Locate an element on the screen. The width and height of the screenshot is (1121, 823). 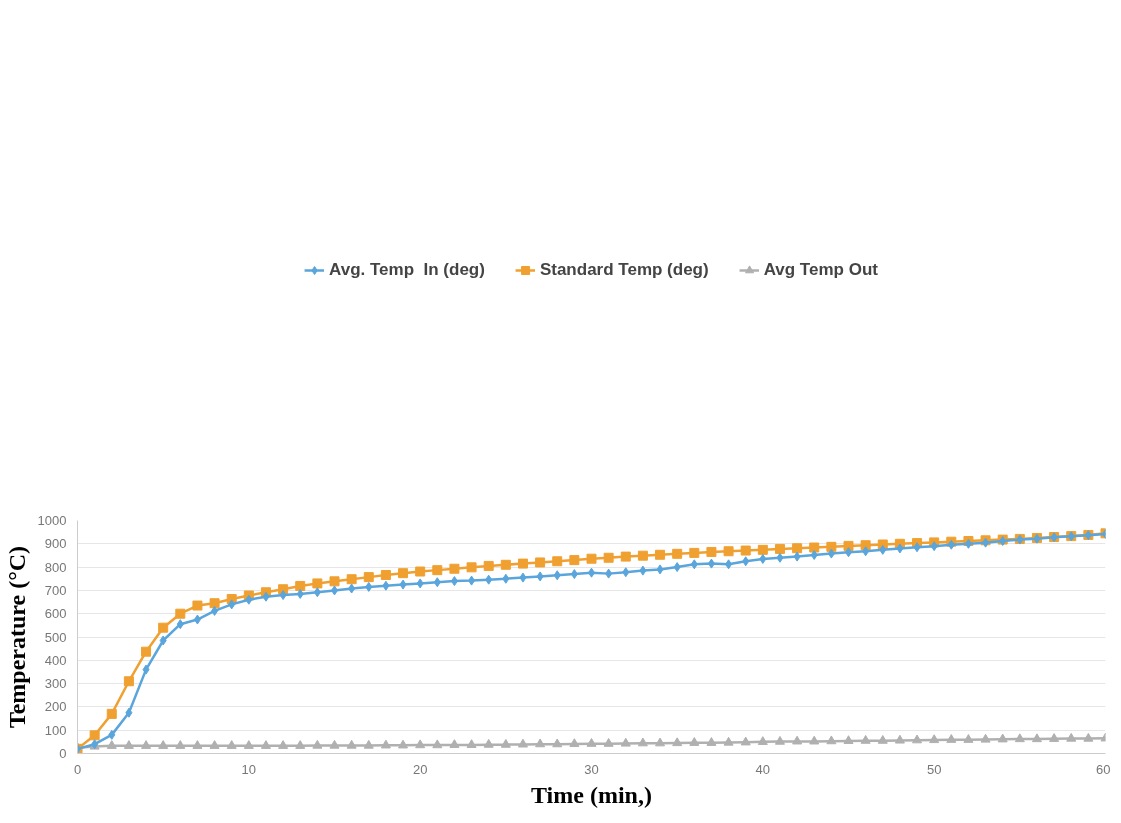
x-tick-label: 10 is located at coordinates (249, 769).